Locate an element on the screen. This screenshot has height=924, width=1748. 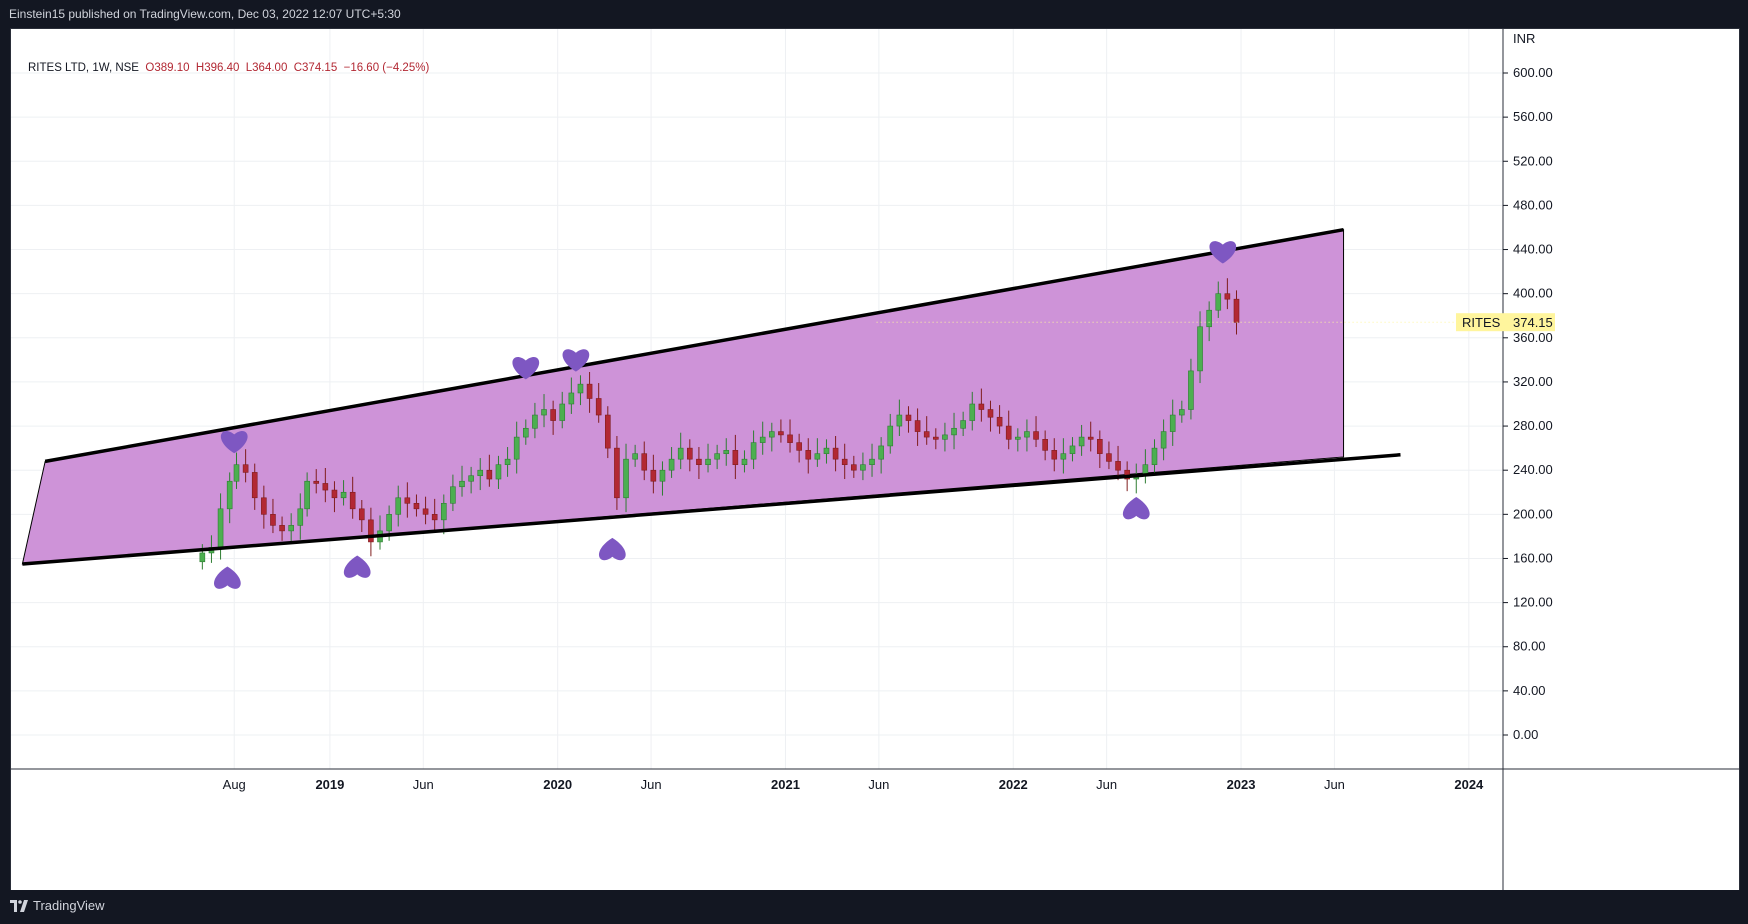
legend-open: O389.10 is located at coordinates (167, 68).